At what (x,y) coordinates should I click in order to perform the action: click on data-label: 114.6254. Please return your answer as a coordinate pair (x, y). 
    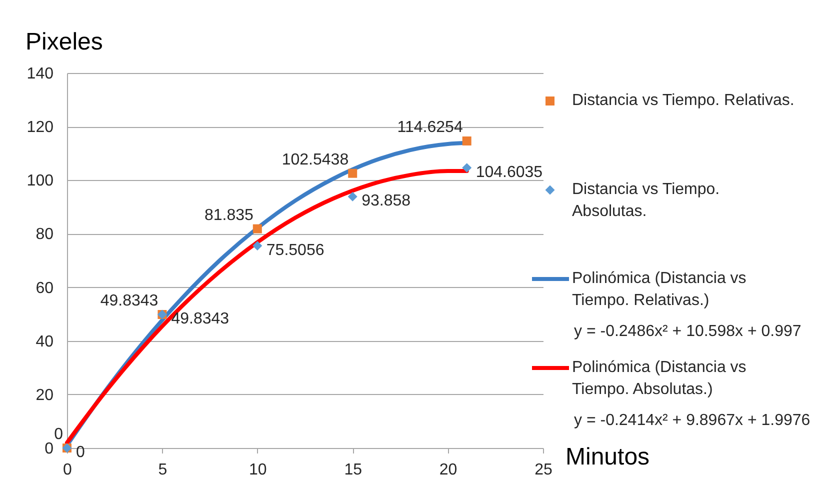
    Looking at the image, I should click on (430, 127).